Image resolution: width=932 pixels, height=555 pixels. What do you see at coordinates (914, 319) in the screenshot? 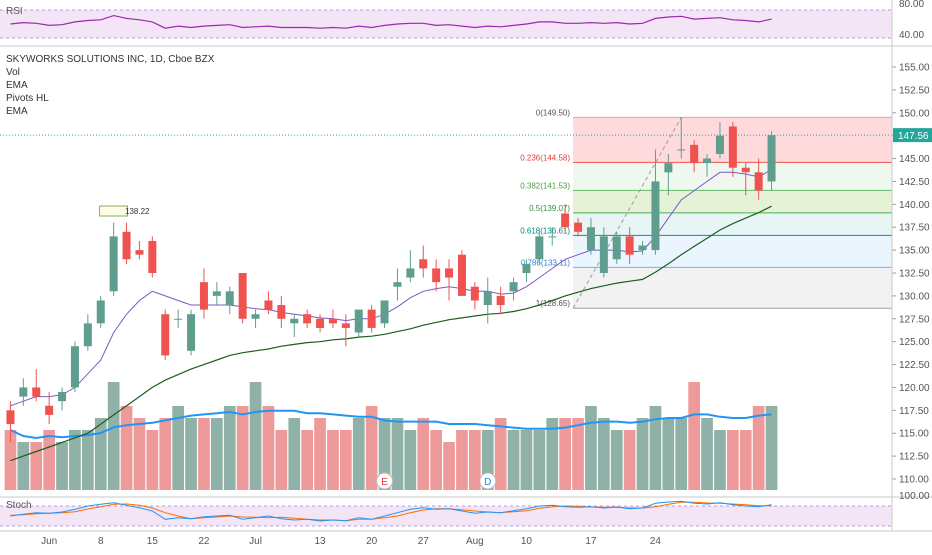
I see `price-axis-label: 127.50` at bounding box center [914, 319].